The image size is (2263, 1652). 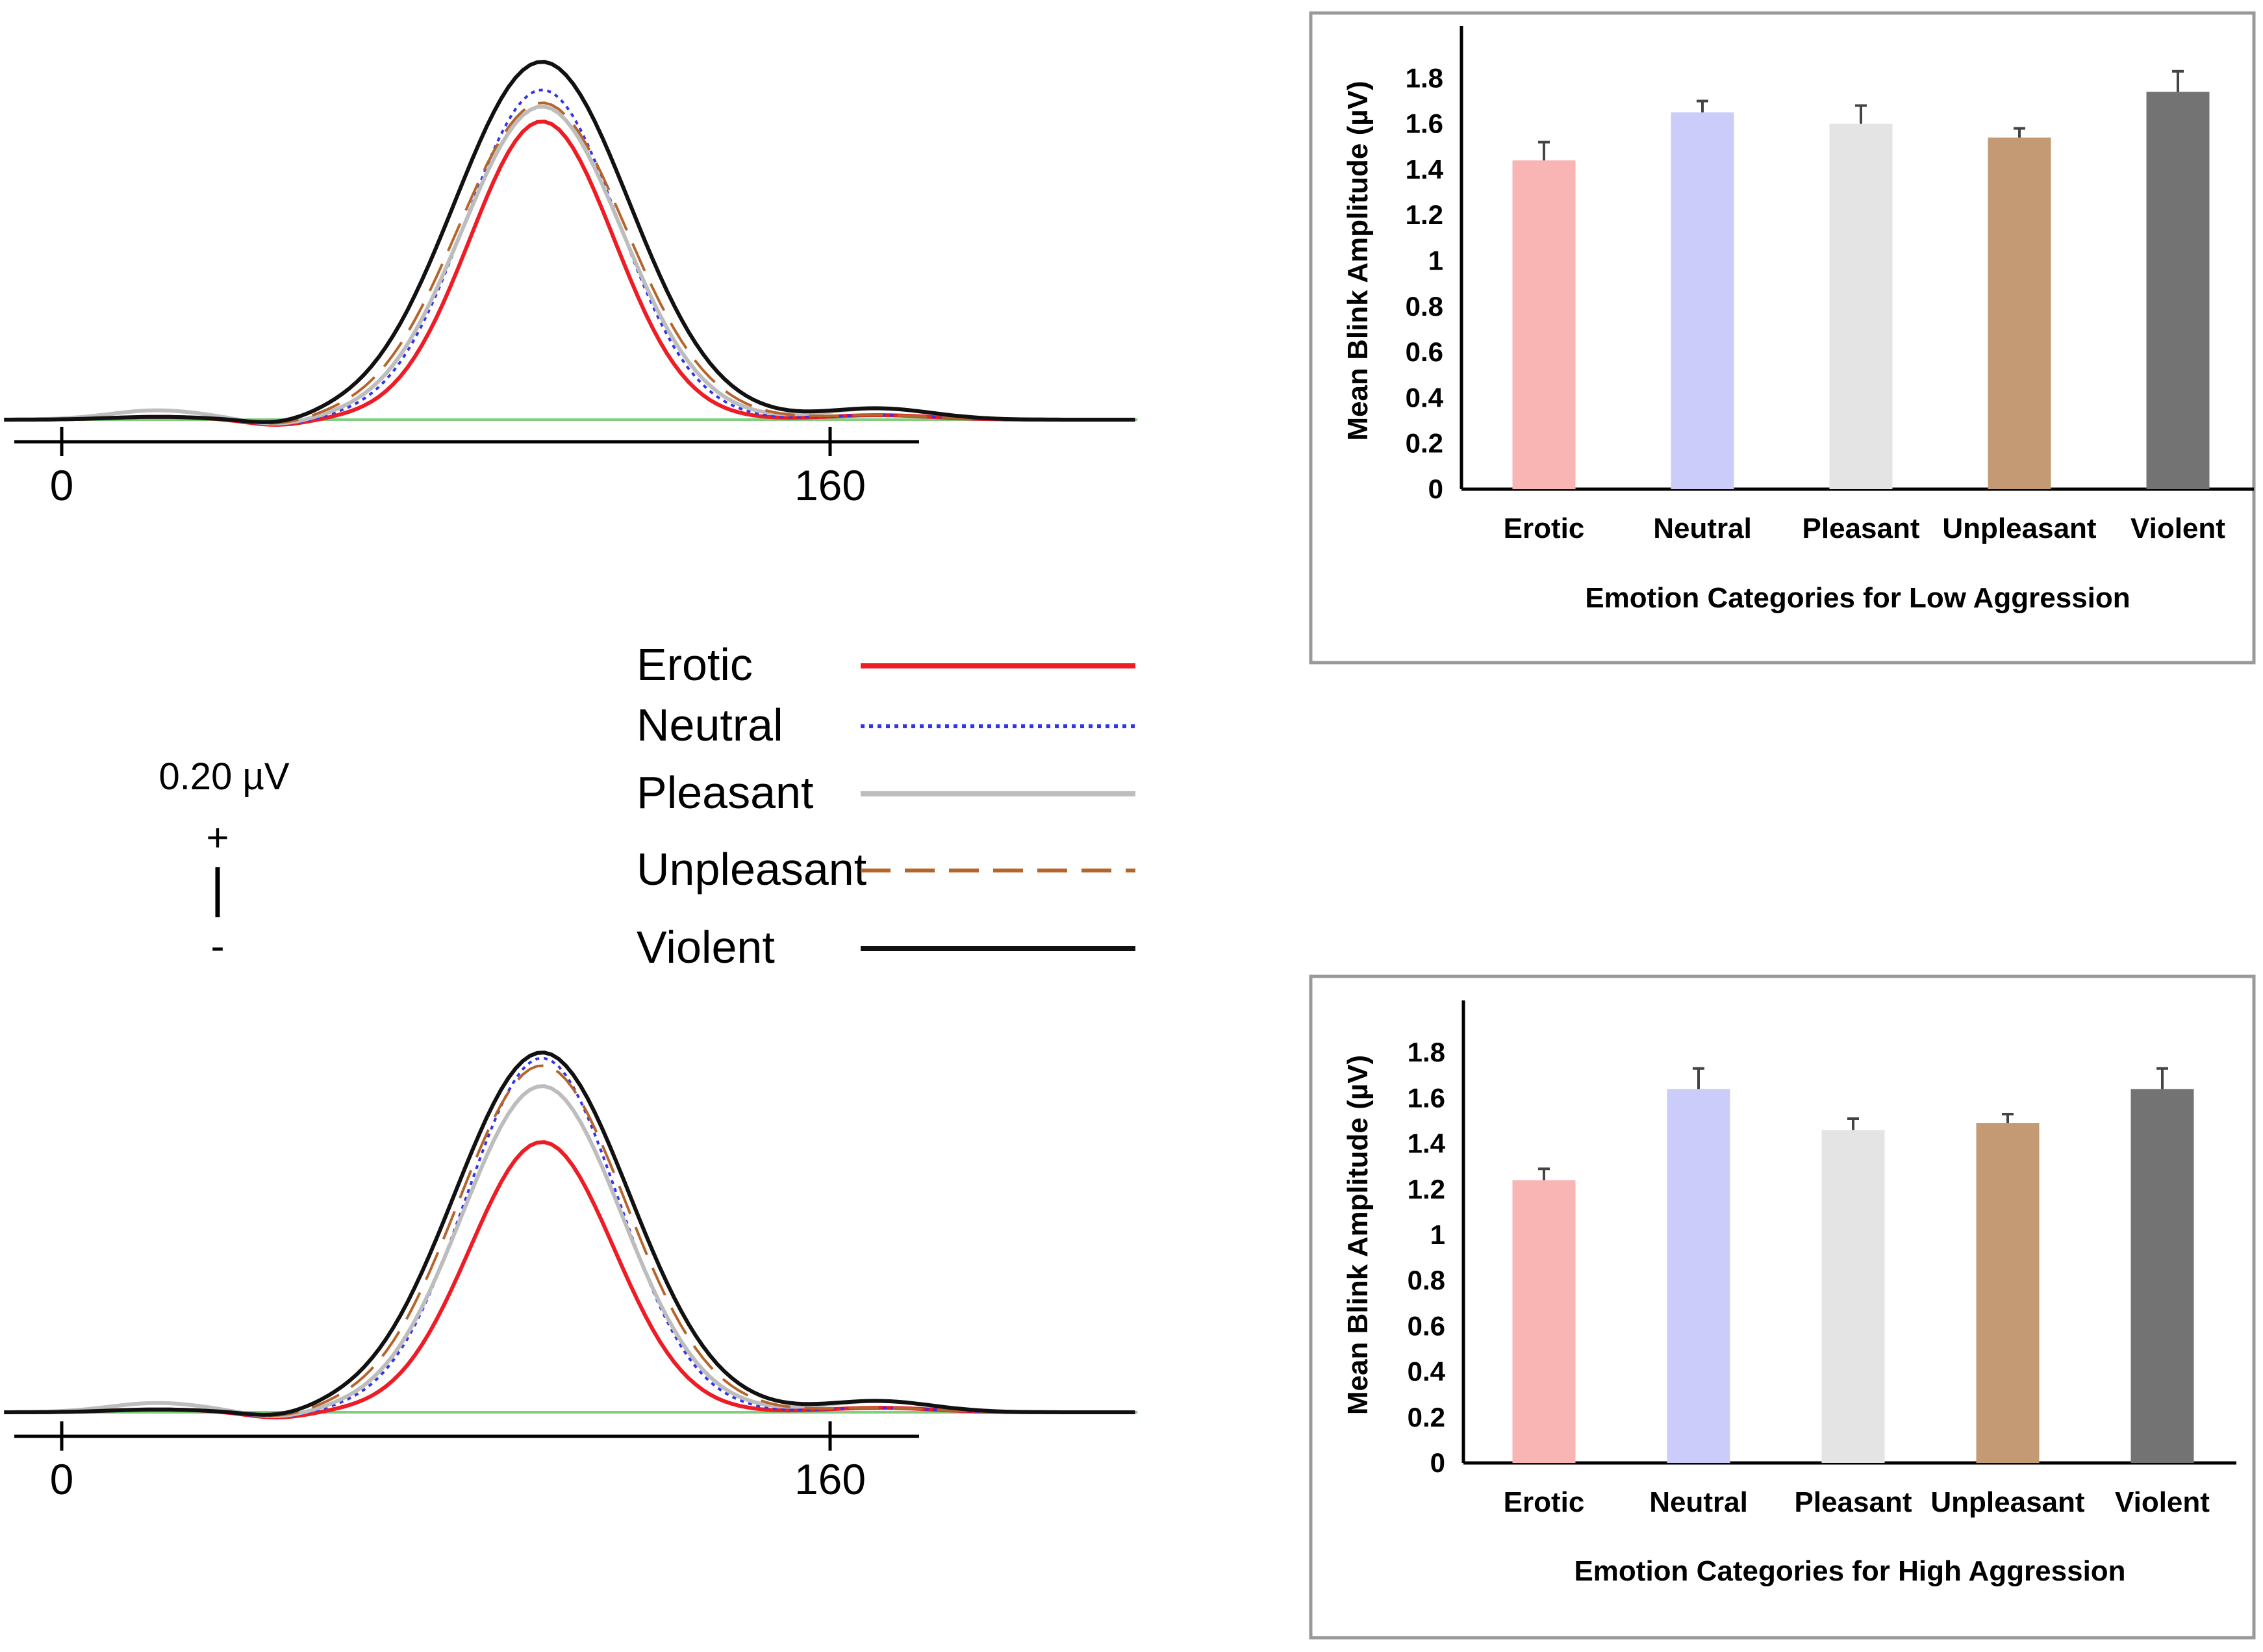 I want to click on scale-bar-plus: +, so click(x=217, y=838).